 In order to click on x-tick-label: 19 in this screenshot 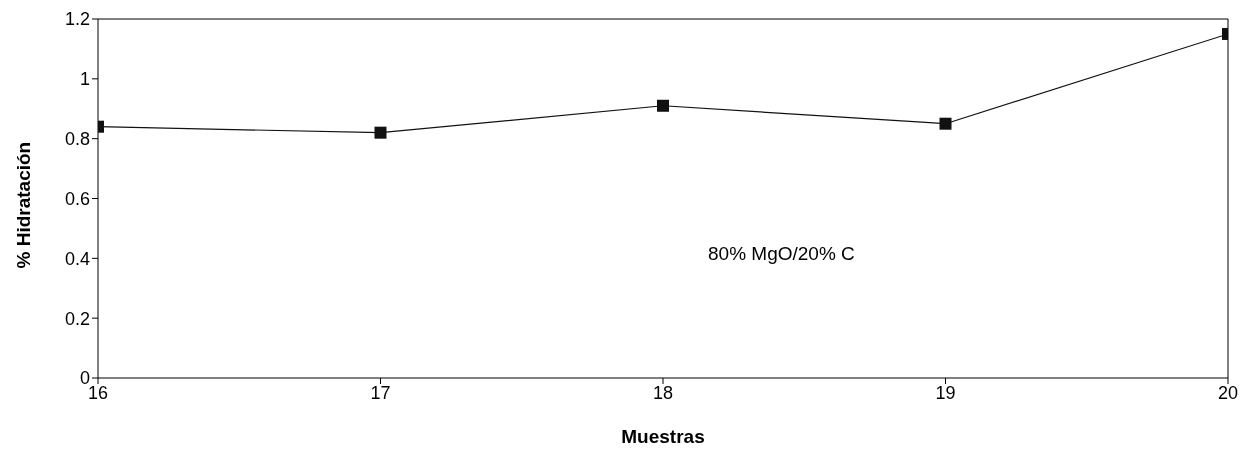, I will do `click(945, 392)`.